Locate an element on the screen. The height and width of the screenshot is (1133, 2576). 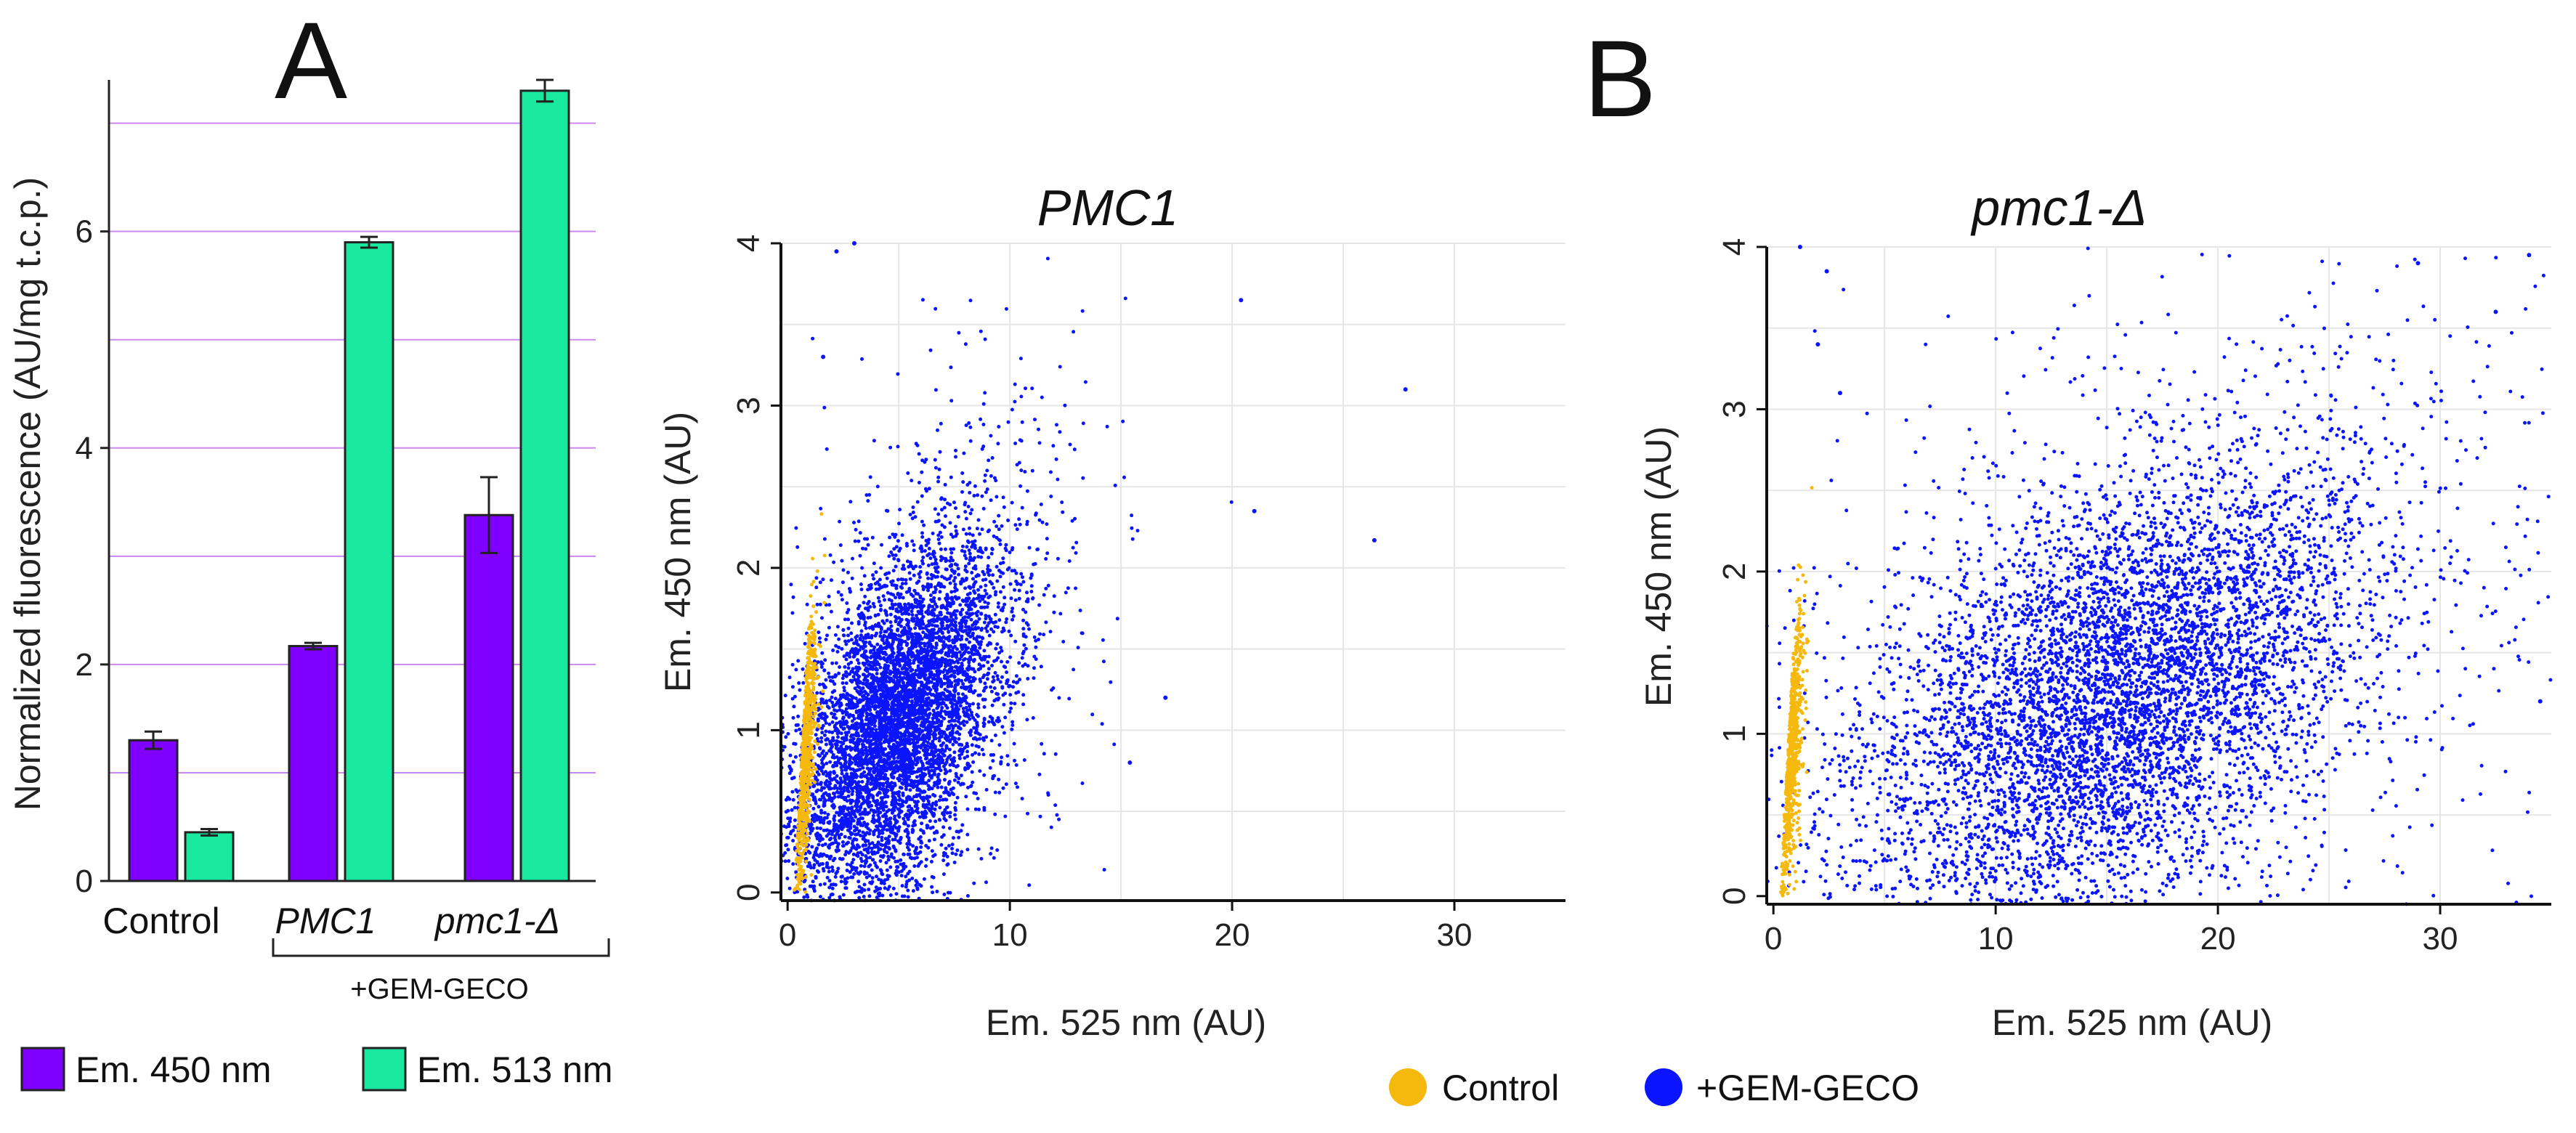
scatter-pmc1-x-title: Em. 525 nm (AU) is located at coordinates (1126, 1022).